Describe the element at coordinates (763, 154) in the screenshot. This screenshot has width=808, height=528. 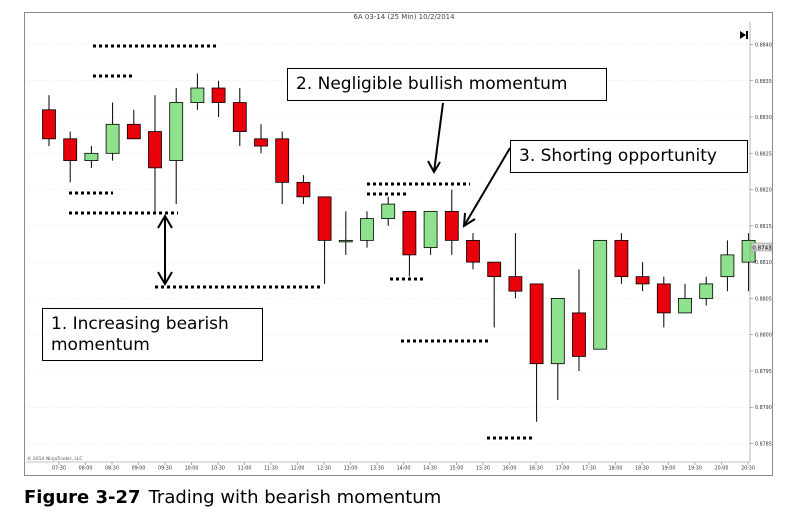
I see `y-tick-label: 0.8825` at that location.